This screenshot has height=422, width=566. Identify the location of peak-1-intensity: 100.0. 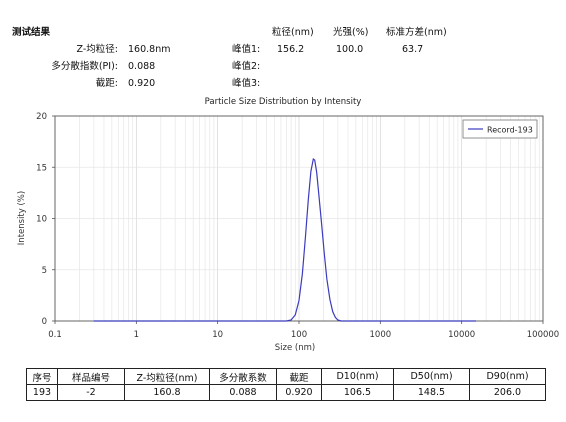
(350, 49).